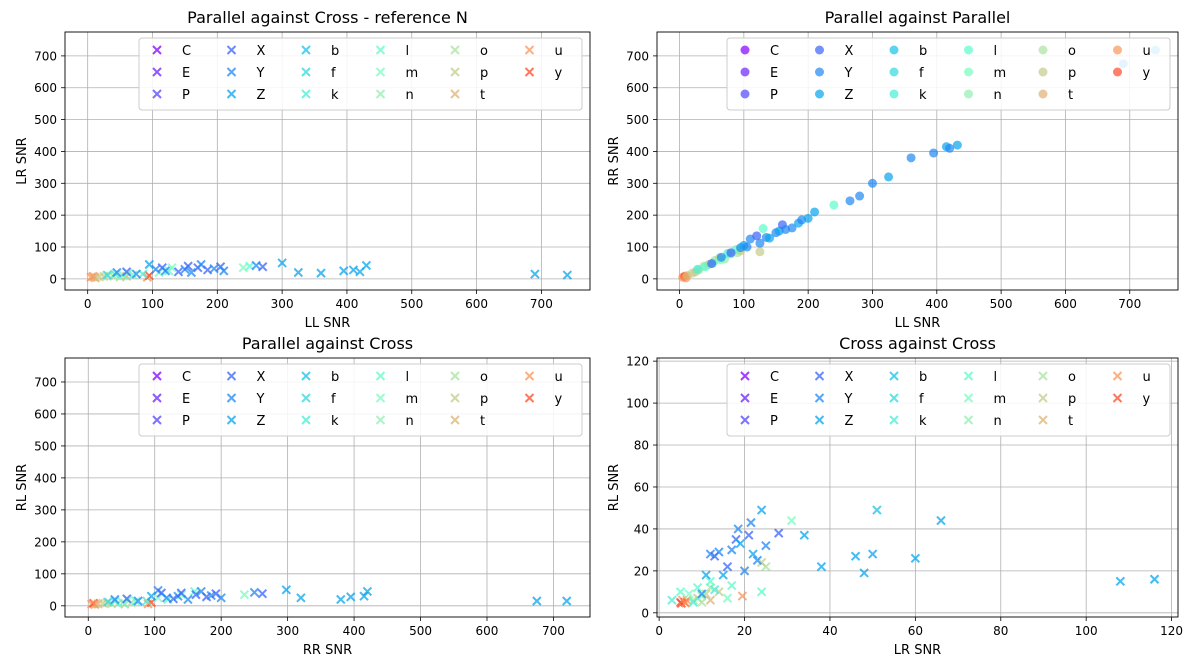  I want to click on legend-label: n, so click(410, 95).